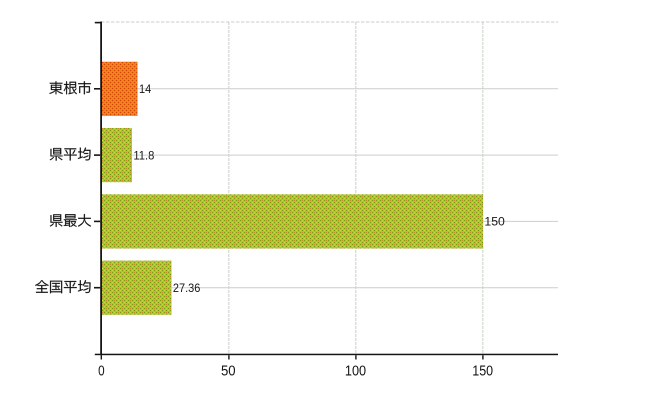 This screenshot has height=400, width=650. What do you see at coordinates (228, 371) in the screenshot?
I see `svg-text: 50` at bounding box center [228, 371].